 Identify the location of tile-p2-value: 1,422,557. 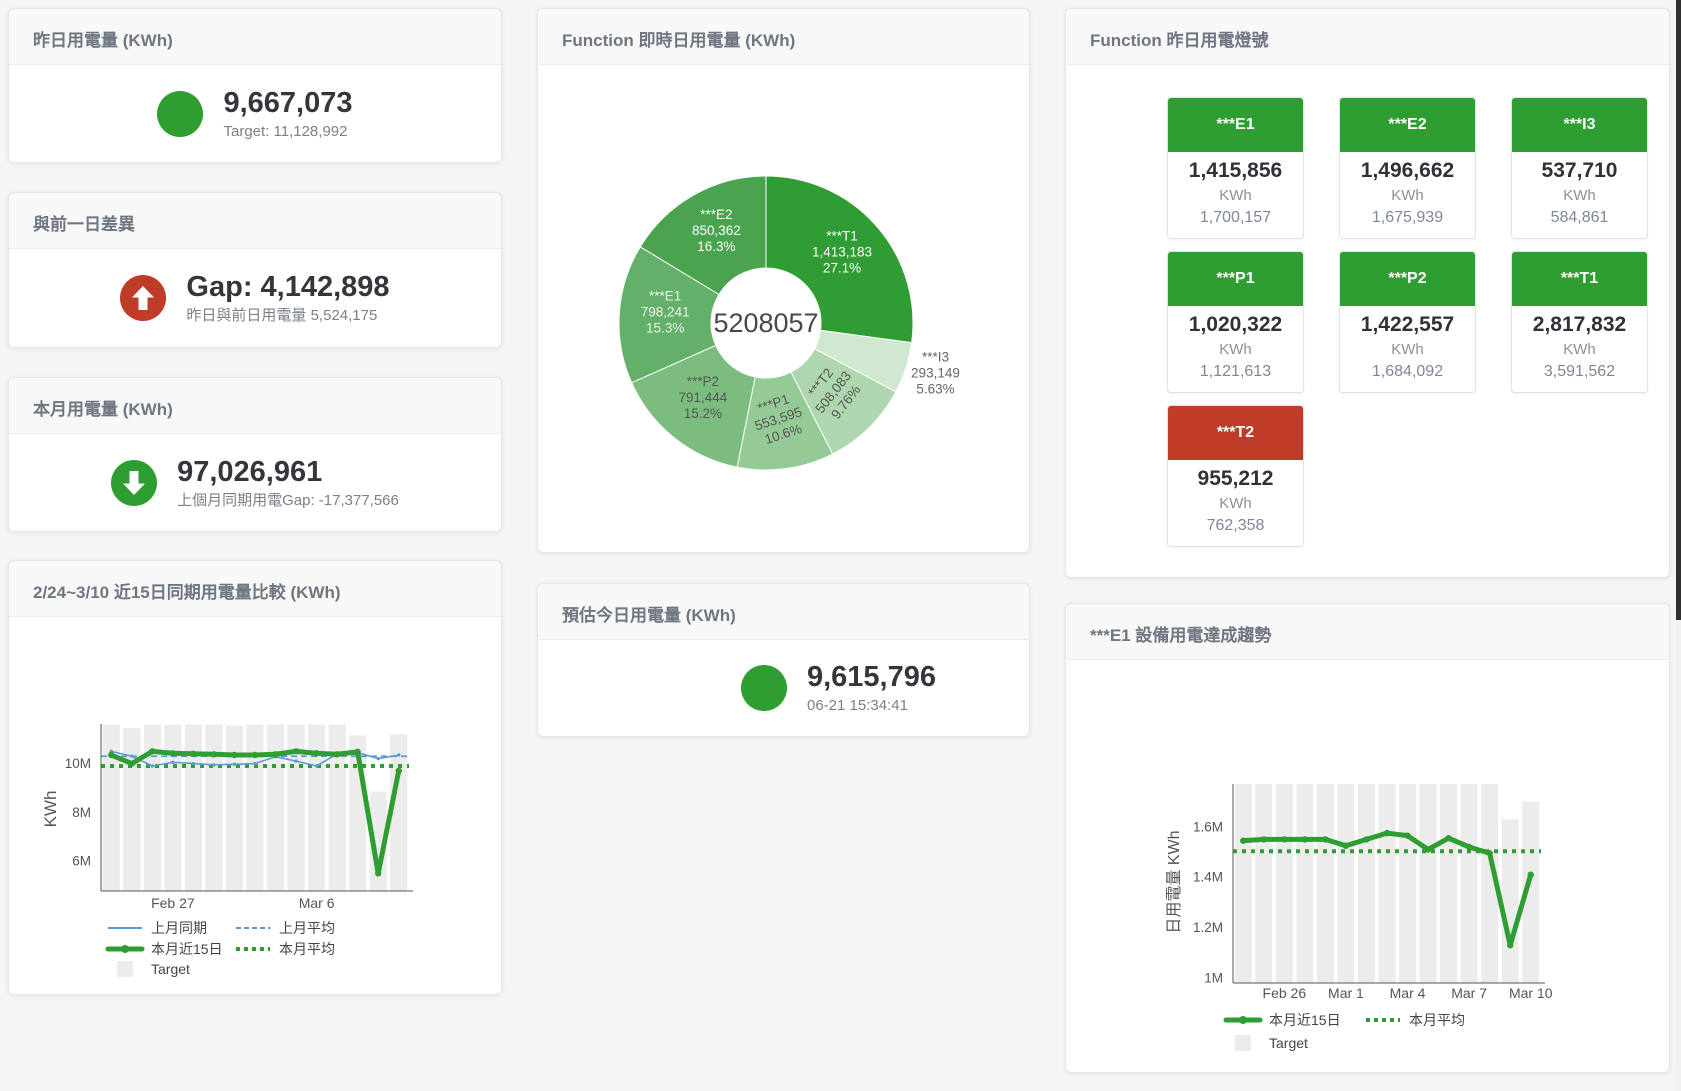
(1407, 324).